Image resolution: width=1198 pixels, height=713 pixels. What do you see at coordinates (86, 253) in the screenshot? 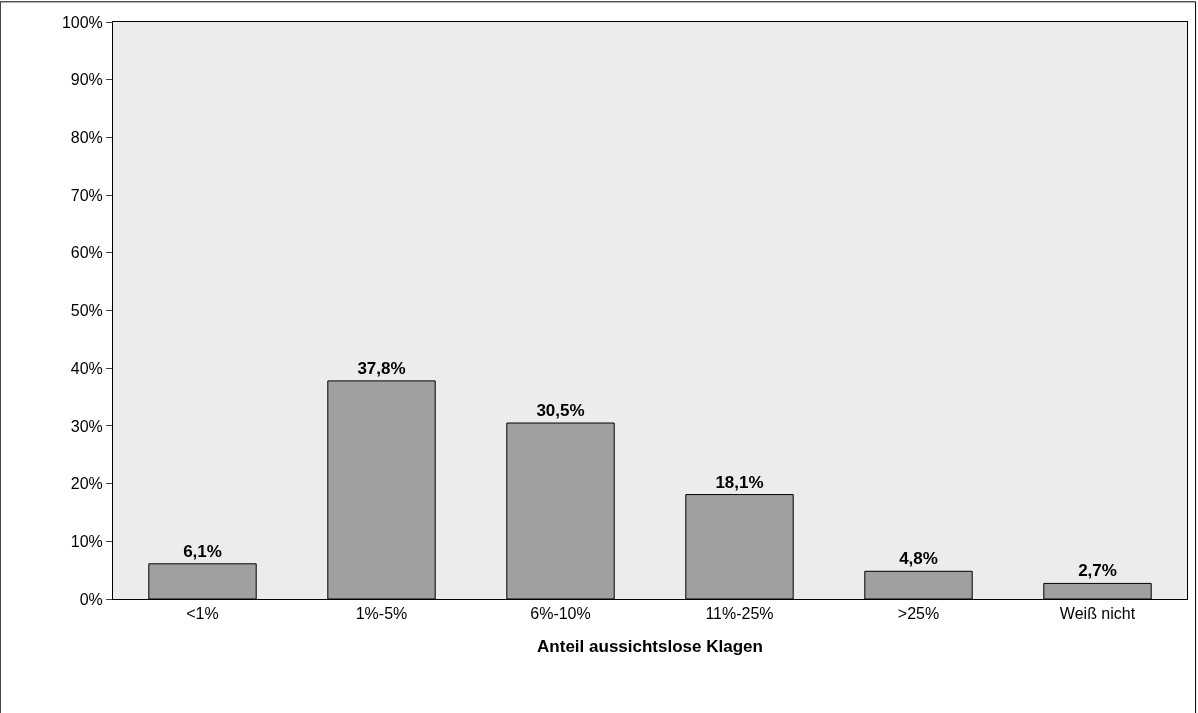
I see `y-tick-label: 60%` at bounding box center [86, 253].